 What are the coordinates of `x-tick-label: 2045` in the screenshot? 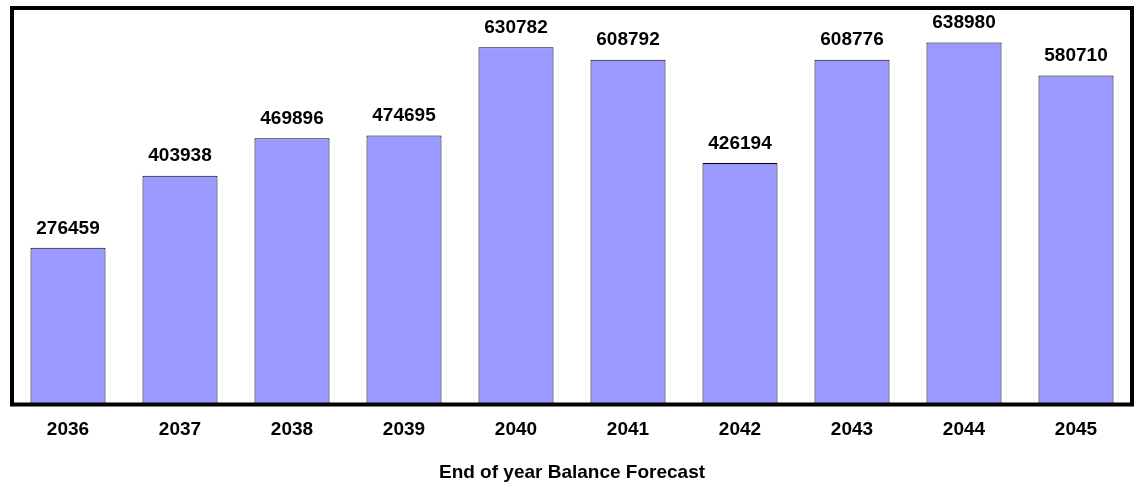 It's located at (1076, 429).